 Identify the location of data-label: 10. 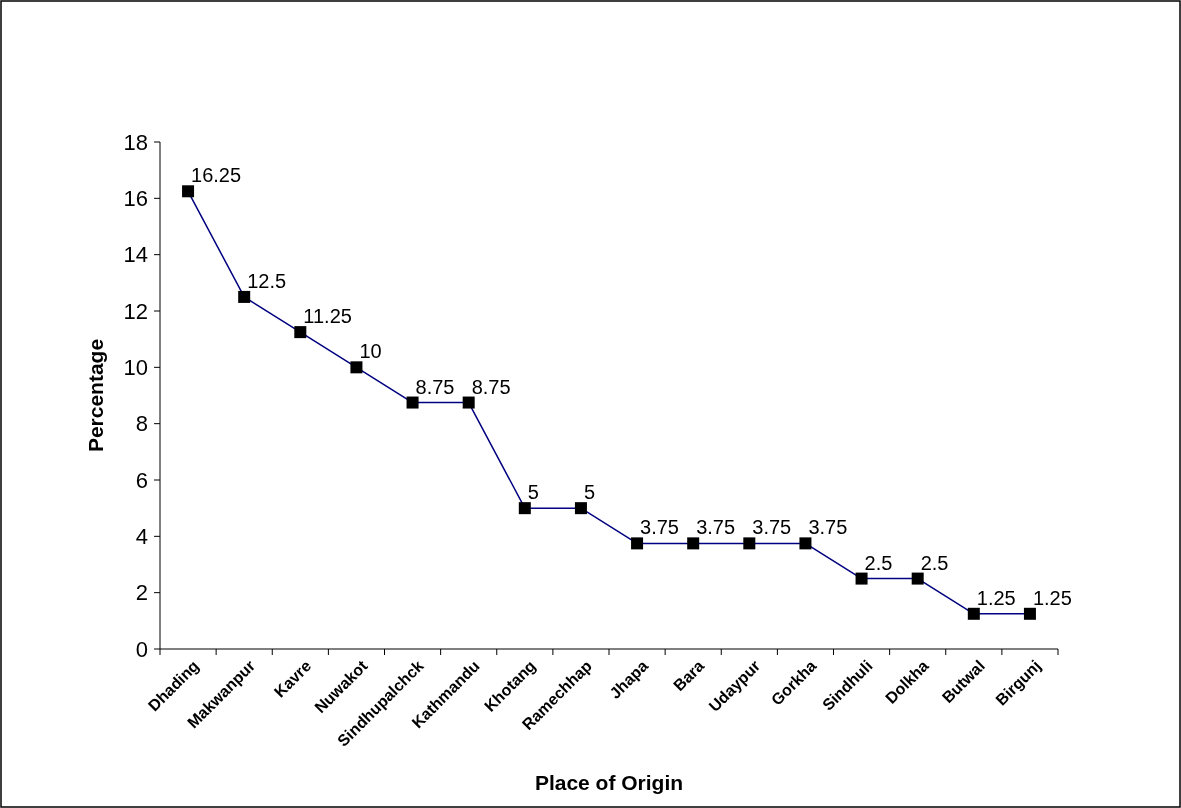
(370, 351).